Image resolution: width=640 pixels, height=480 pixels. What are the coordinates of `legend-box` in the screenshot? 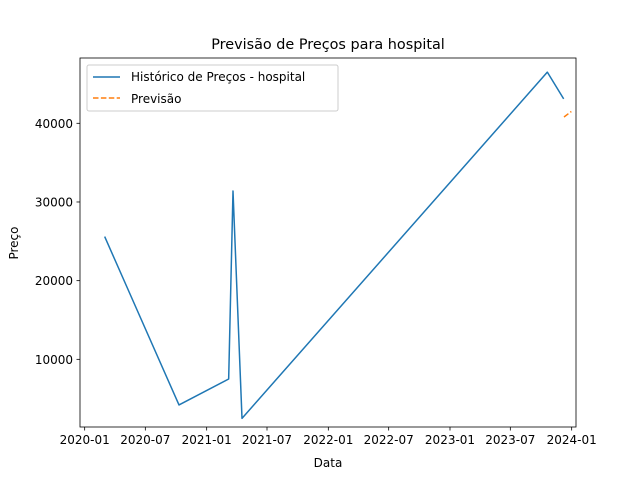 It's located at (212, 88).